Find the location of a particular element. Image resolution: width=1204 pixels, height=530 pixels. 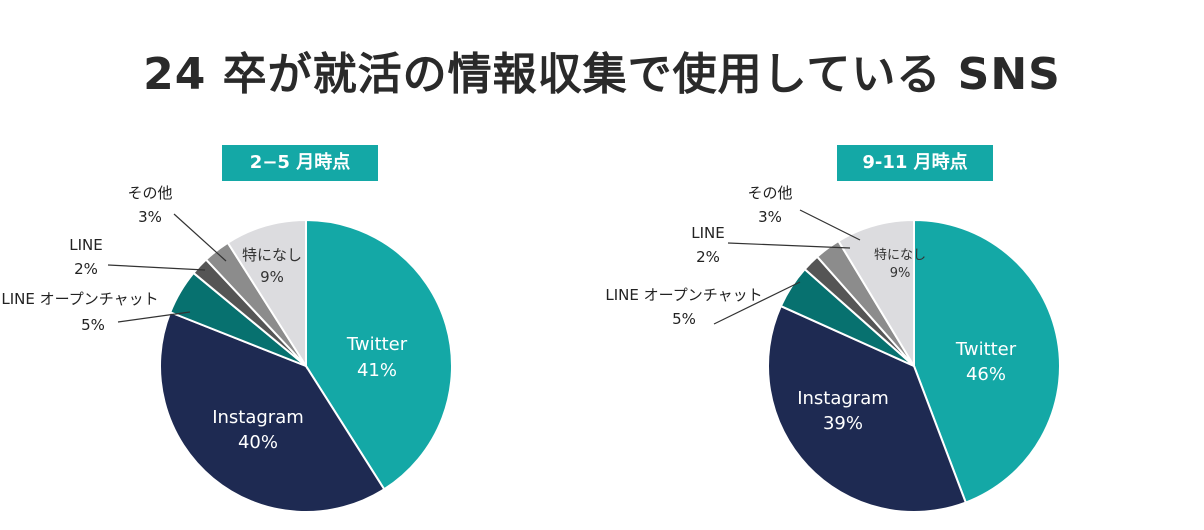

pie2-slice-twitter is located at coordinates (987, 361).